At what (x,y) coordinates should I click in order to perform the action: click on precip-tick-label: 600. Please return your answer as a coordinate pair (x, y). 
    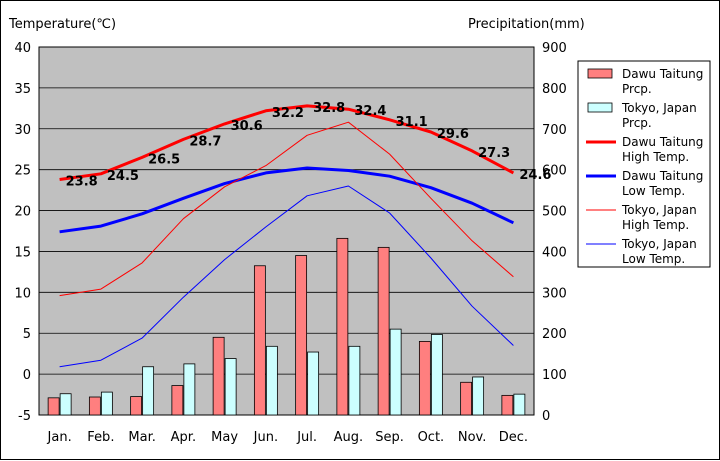
    Looking at the image, I should click on (554, 171).